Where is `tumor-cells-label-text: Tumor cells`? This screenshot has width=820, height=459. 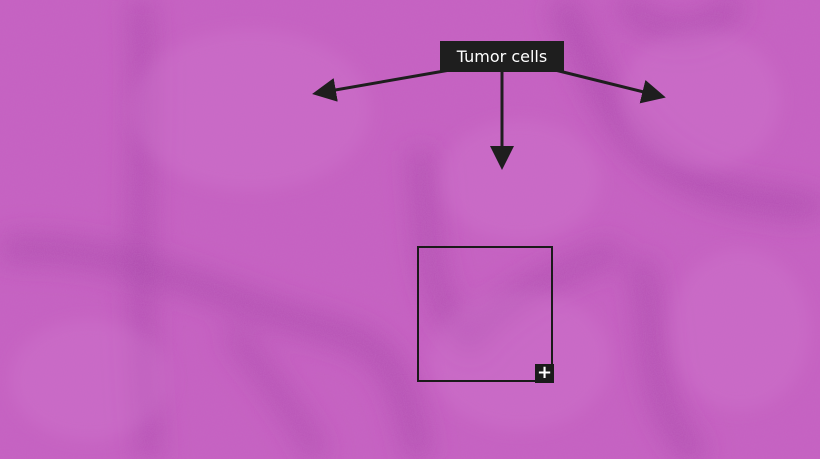
tumor-cells-label-text: Tumor cells is located at coordinates (502, 56).